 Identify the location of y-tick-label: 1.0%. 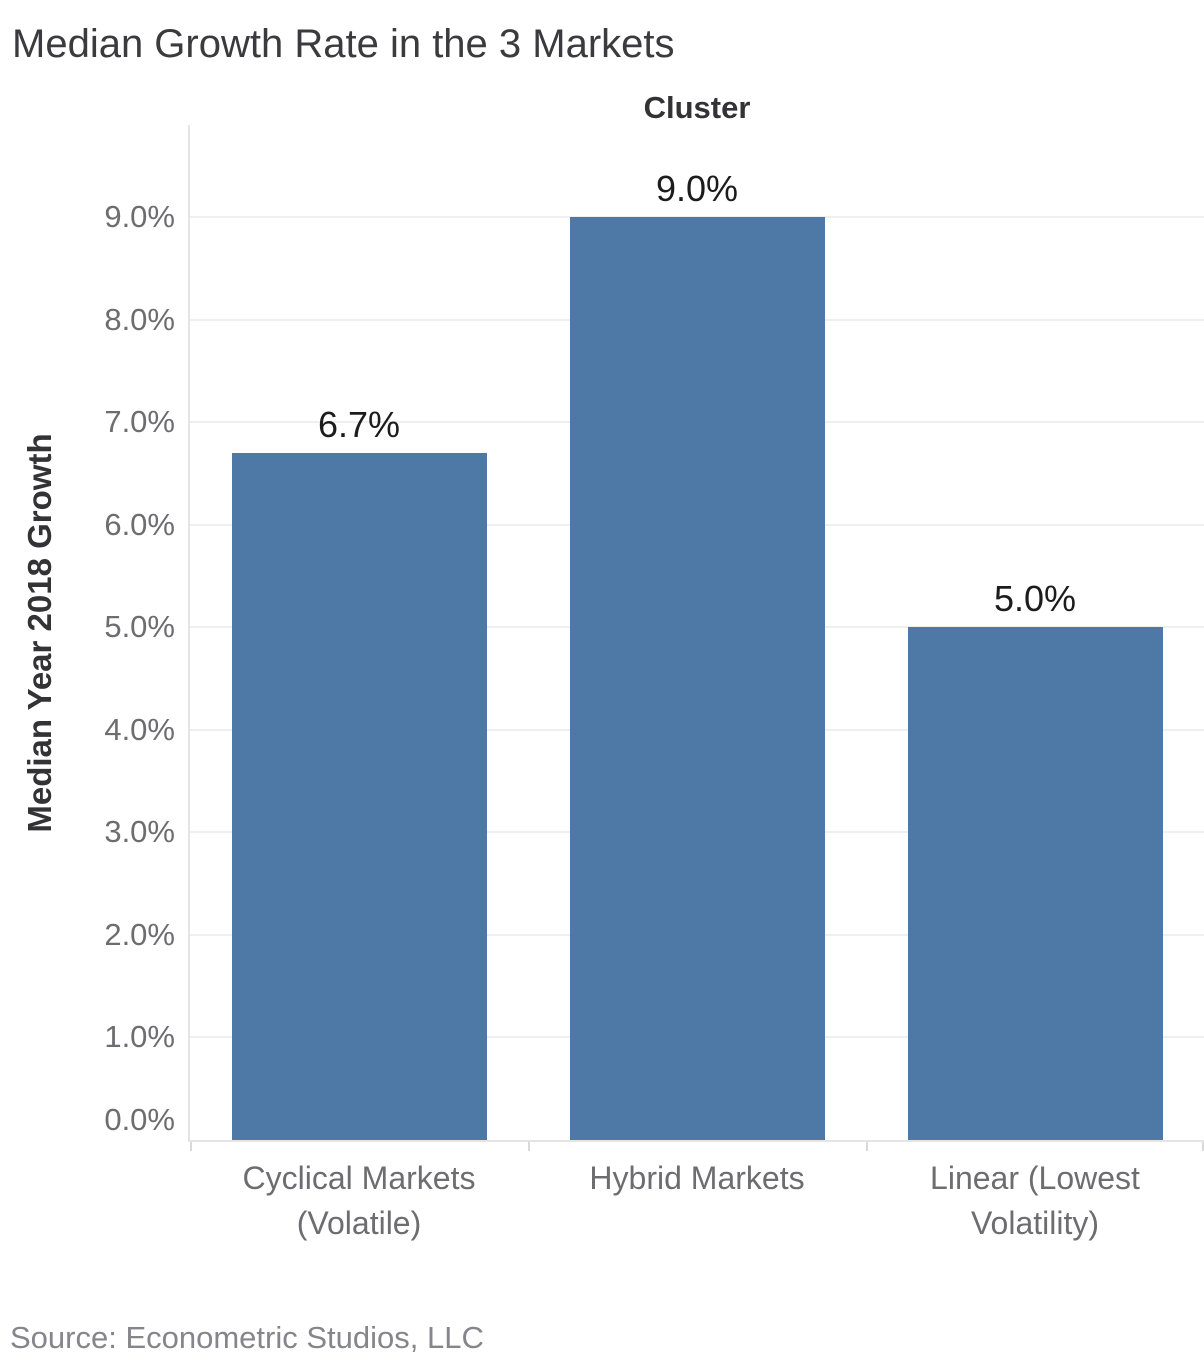
(139, 1037).